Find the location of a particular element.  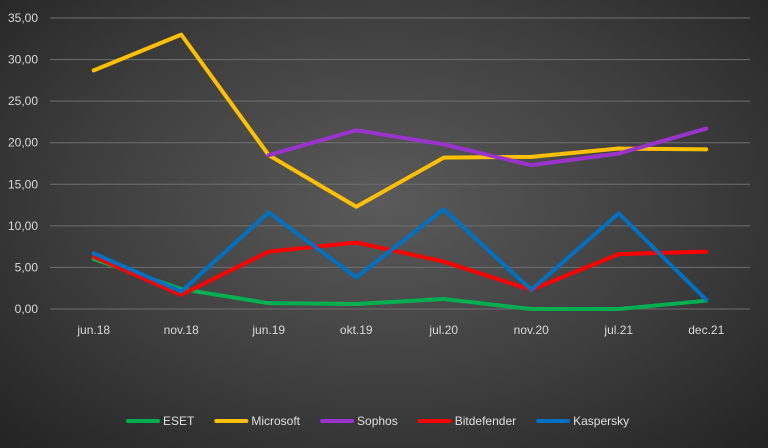

y-tick-label: 35,00 is located at coordinates (23, 18).